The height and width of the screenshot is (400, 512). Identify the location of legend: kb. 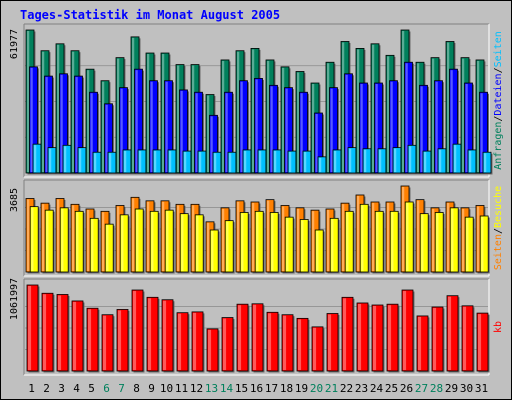
(498, 327).